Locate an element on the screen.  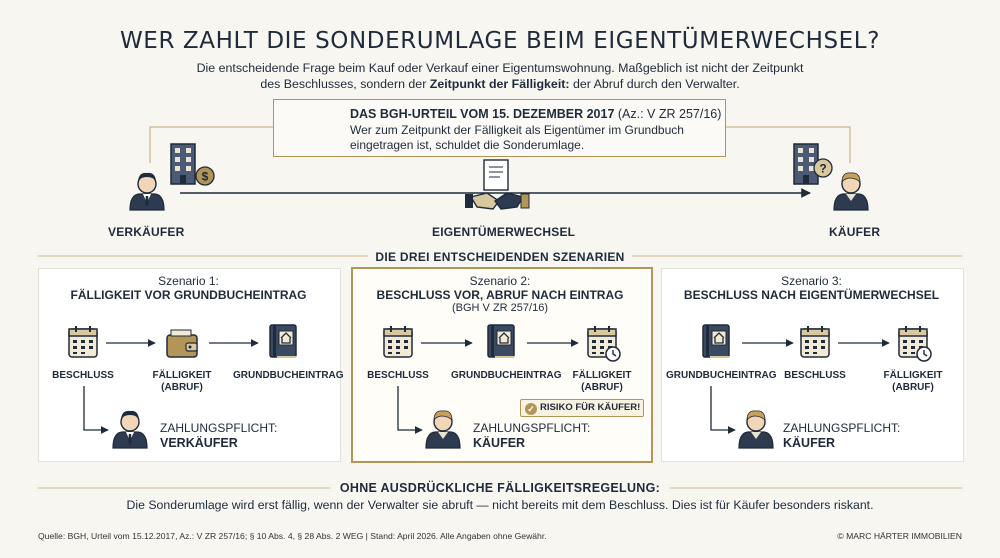
question-icon: ? is located at coordinates (823, 168).